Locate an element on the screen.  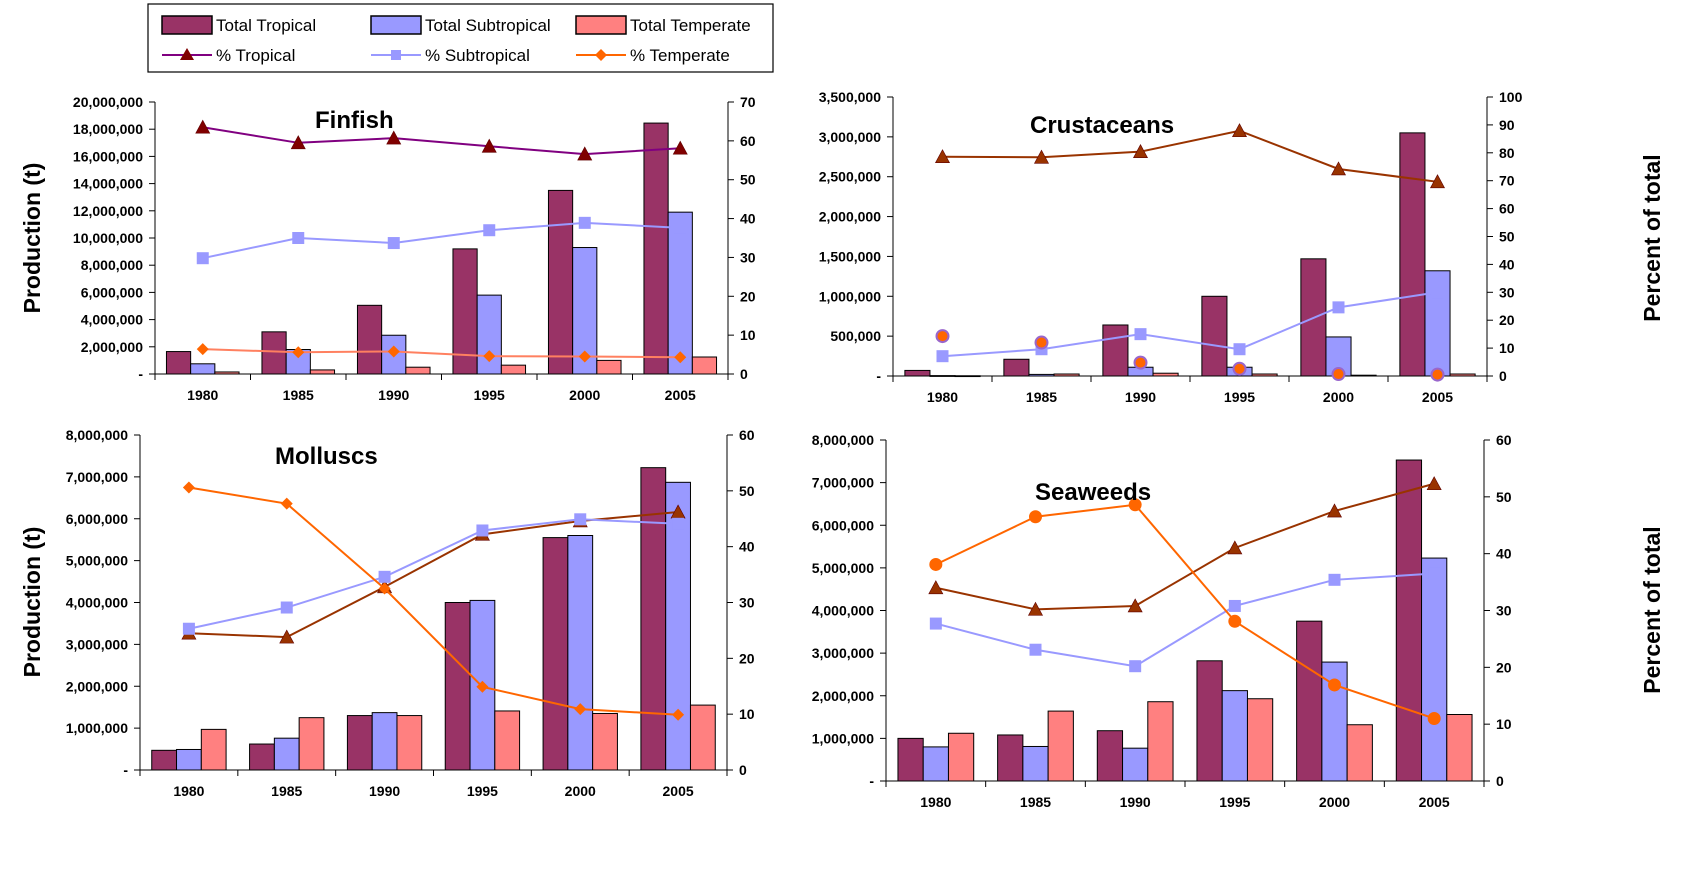
y2-tick-label: 60 is located at coordinates (747, 435).